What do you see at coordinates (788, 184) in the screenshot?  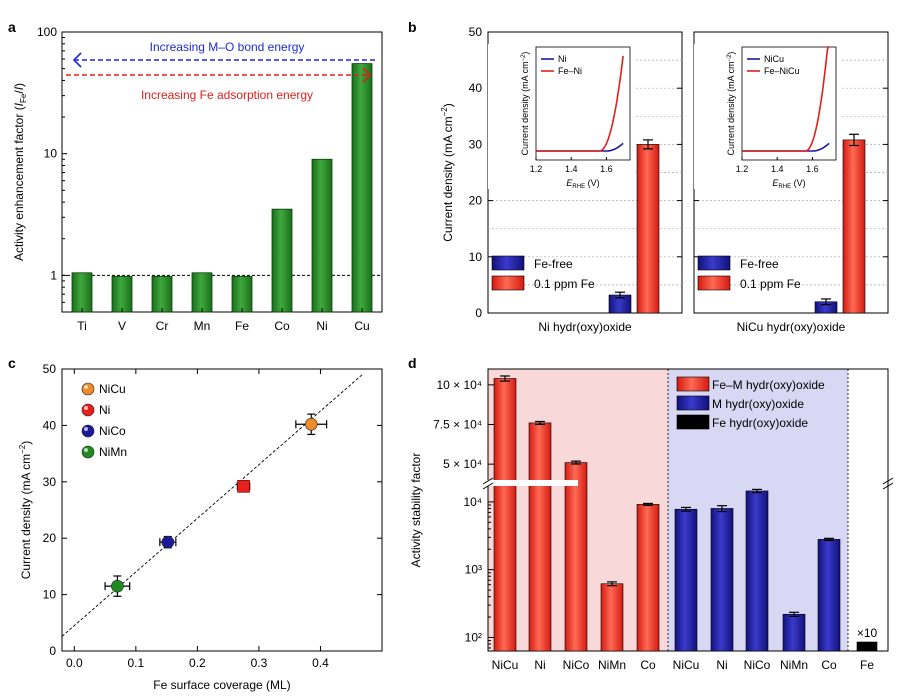 I see `inset-x-label: ERHE (V)` at bounding box center [788, 184].